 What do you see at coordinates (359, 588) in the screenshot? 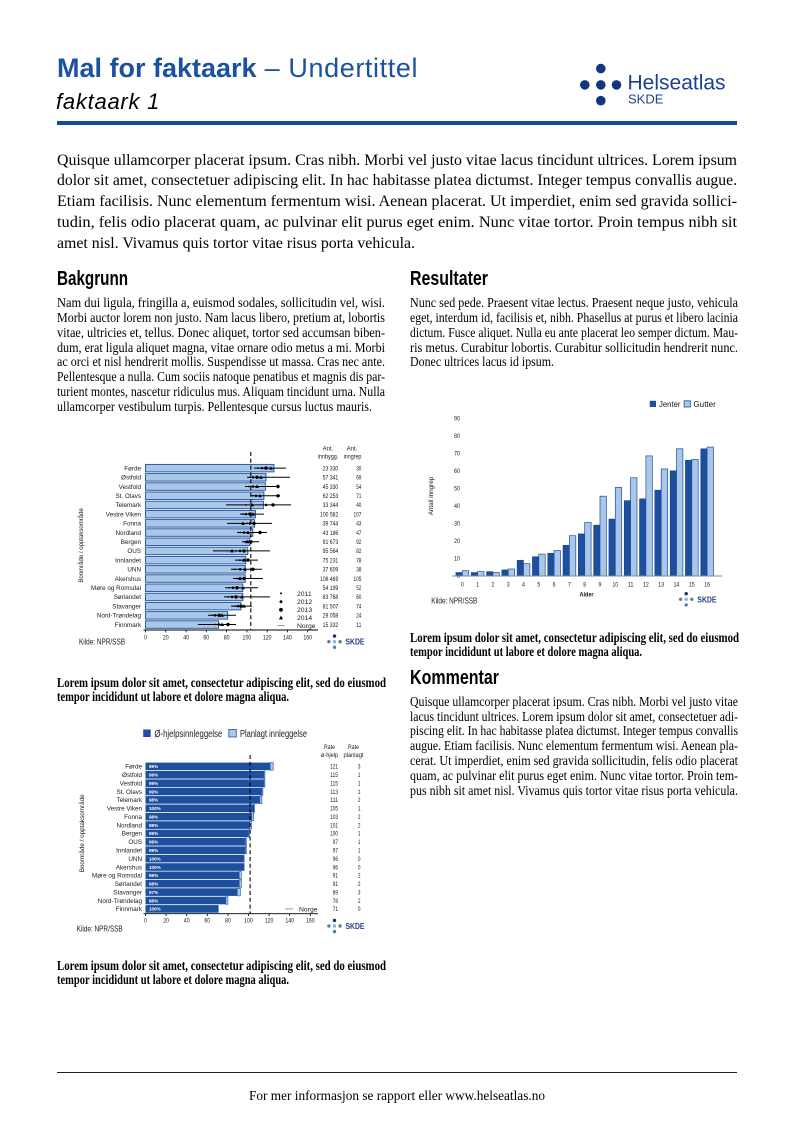
I see `svg-text: 52` at bounding box center [359, 588].